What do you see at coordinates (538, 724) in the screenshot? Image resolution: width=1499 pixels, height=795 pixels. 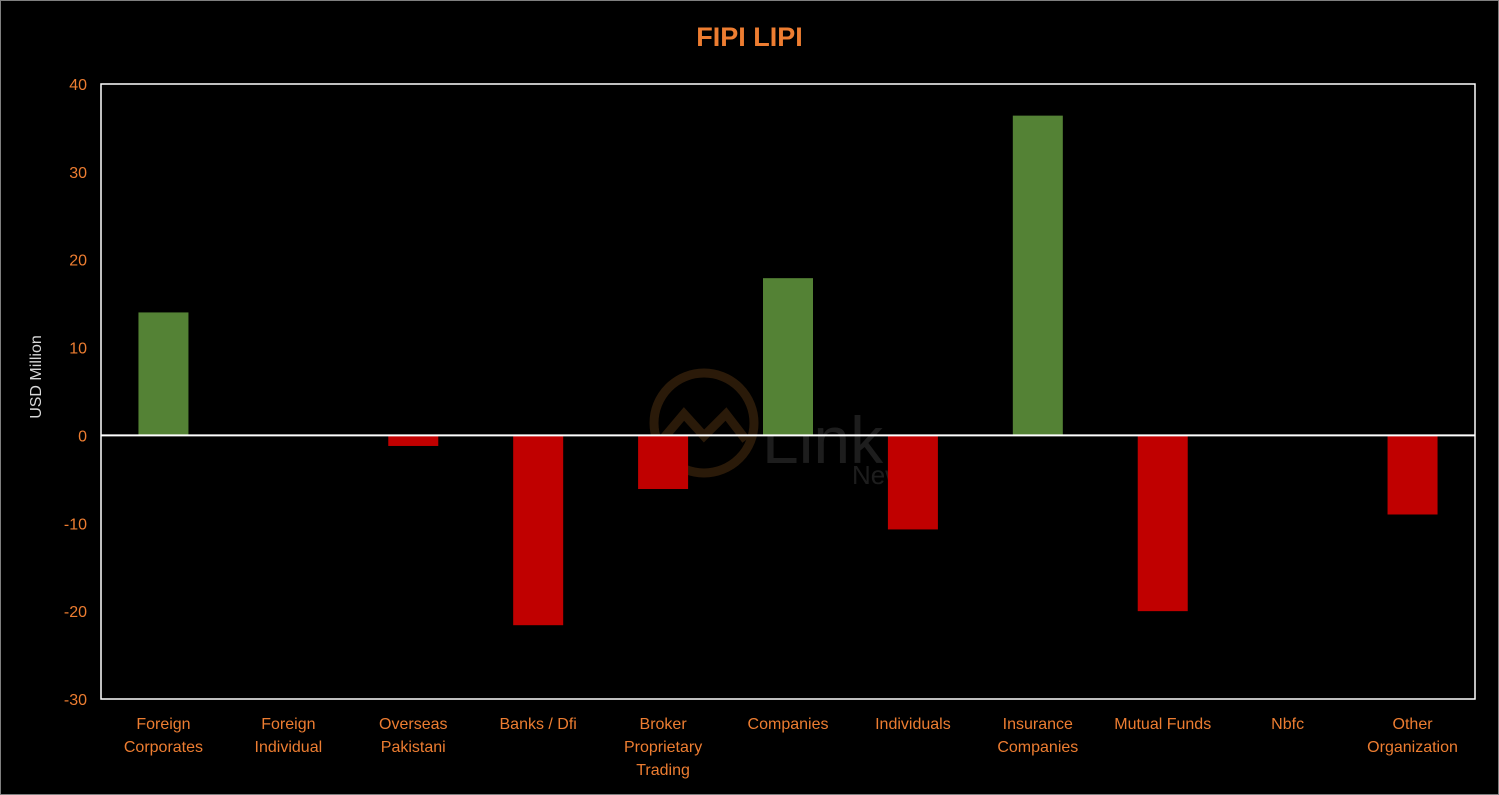 I see `x-category-label: Banks / Dfi` at bounding box center [538, 724].